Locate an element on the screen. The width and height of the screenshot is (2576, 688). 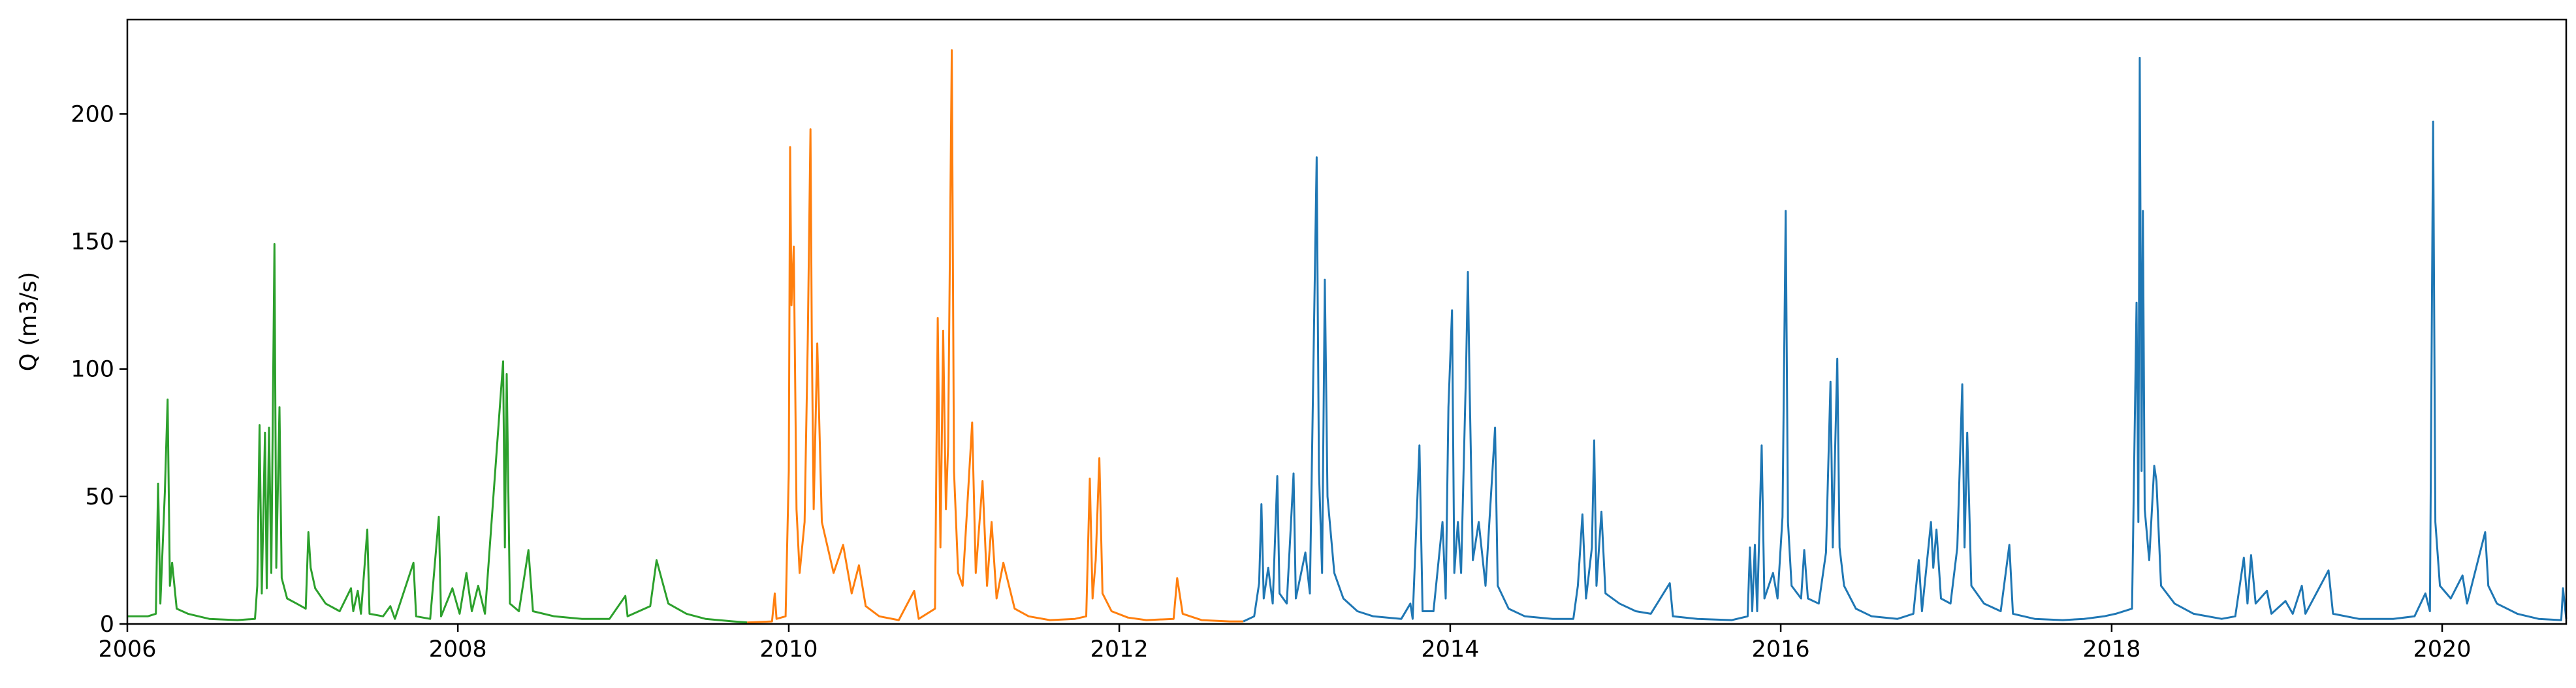
x-tick-label: 2014 is located at coordinates (1450, 649).